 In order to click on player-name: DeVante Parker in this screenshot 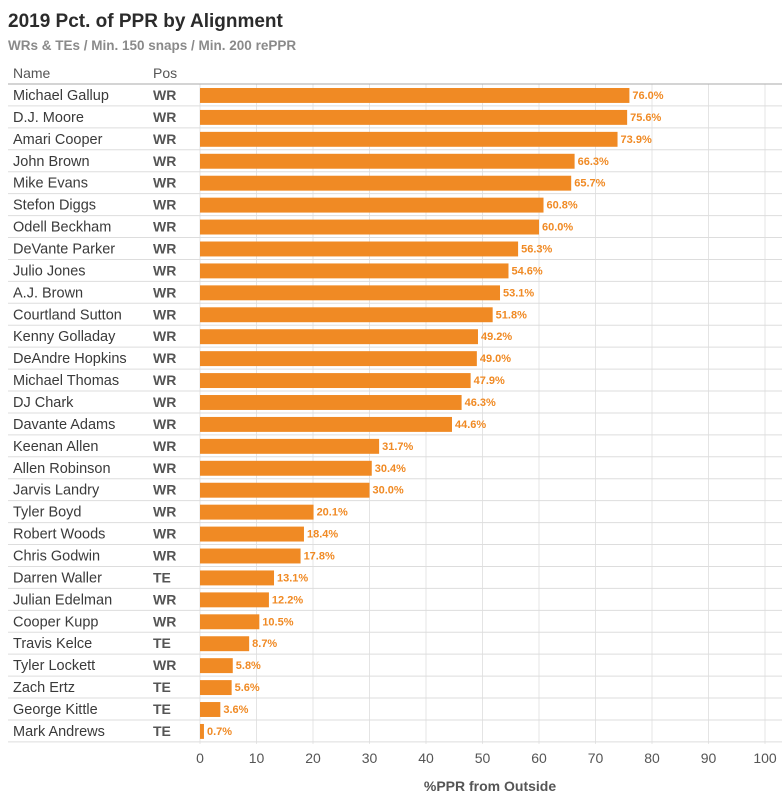, I will do `click(64, 249)`.